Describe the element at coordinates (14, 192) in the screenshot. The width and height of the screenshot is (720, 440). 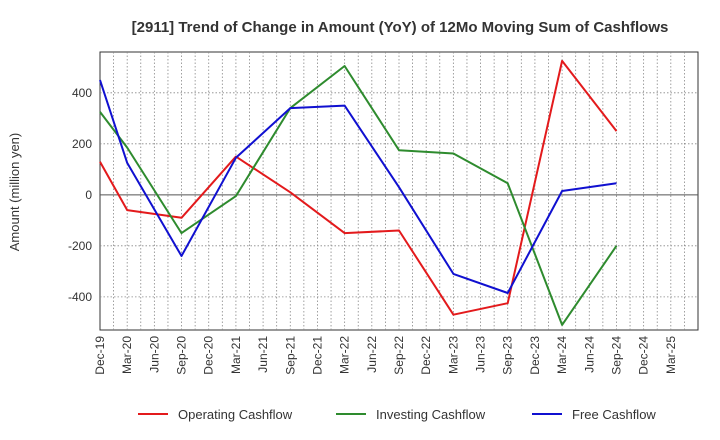
I see `y-axis-label: Amount (million yen)` at that location.